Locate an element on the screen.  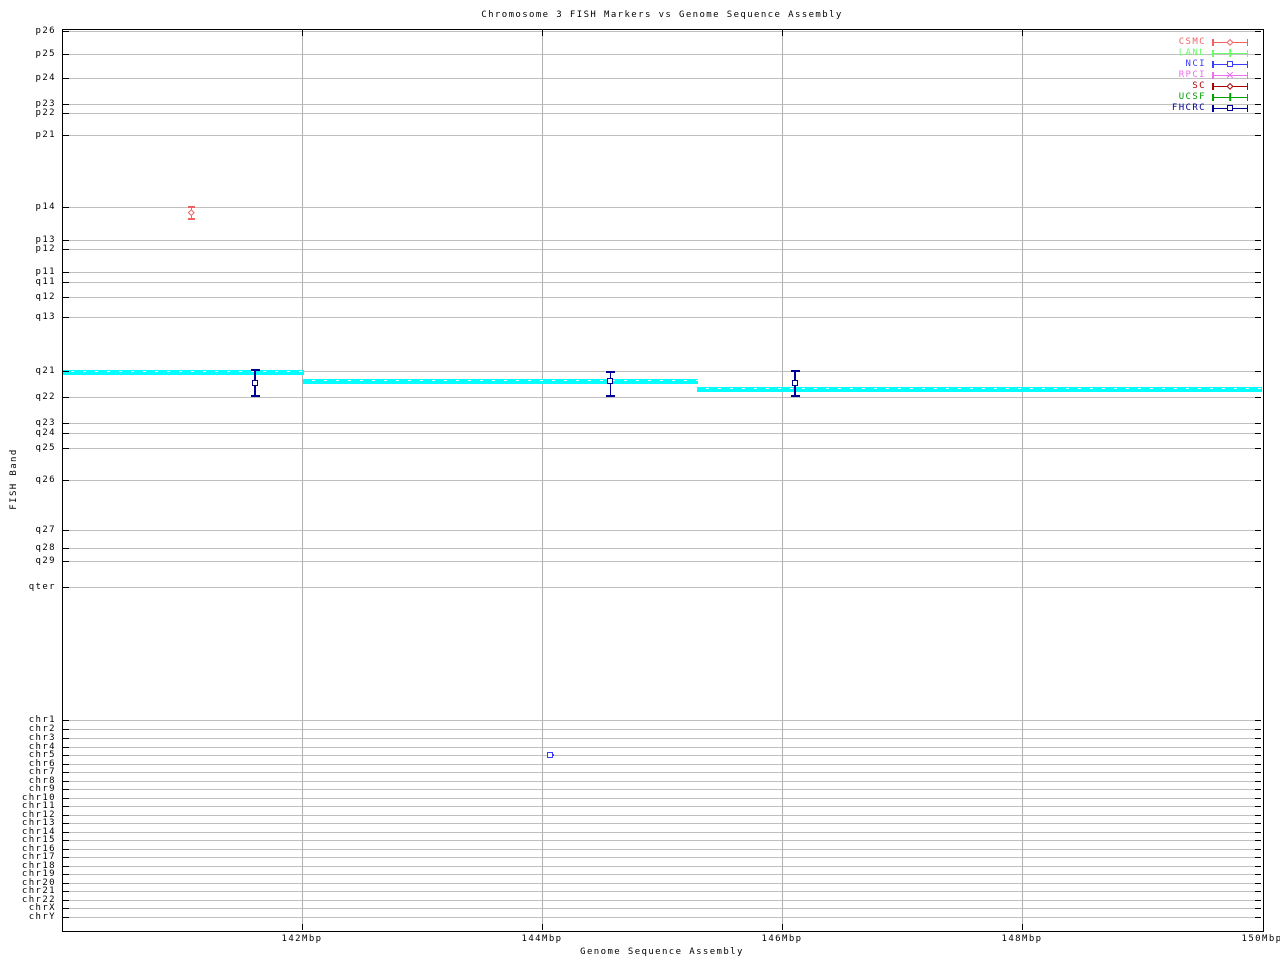
legend-sample-plus-icon is located at coordinates (1230, 53).